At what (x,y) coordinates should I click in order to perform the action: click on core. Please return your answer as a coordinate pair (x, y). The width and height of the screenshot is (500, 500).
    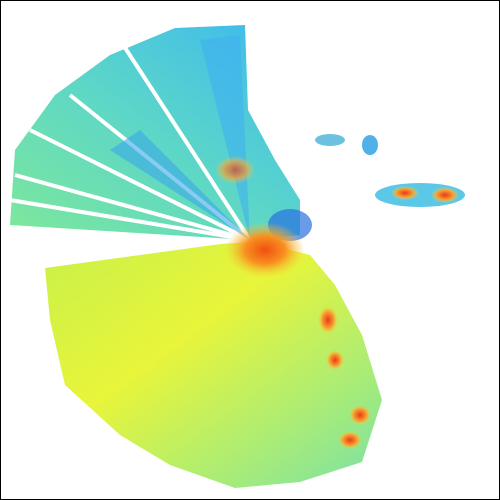
    Looking at the image, I should click on (265, 250).